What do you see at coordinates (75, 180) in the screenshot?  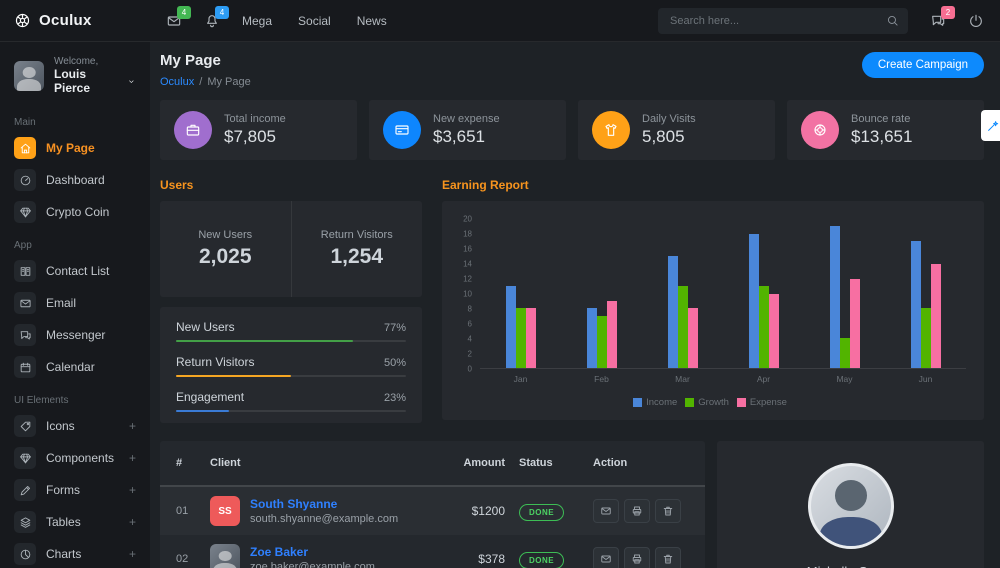 I see `sidebar-item-dashboard: Dashboard` at bounding box center [75, 180].